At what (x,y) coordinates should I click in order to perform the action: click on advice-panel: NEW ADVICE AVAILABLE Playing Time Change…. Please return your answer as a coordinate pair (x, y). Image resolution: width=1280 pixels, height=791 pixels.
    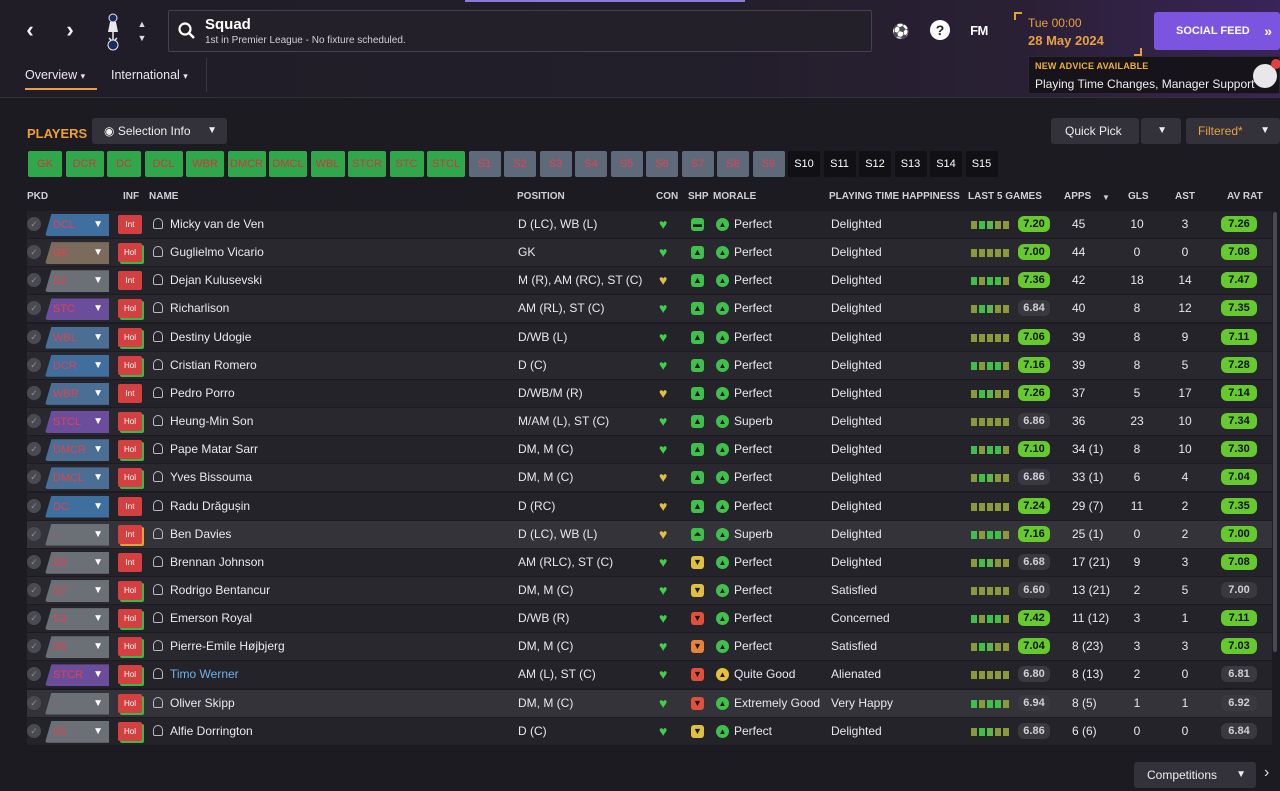
    Looking at the image, I should click on (1154, 75).